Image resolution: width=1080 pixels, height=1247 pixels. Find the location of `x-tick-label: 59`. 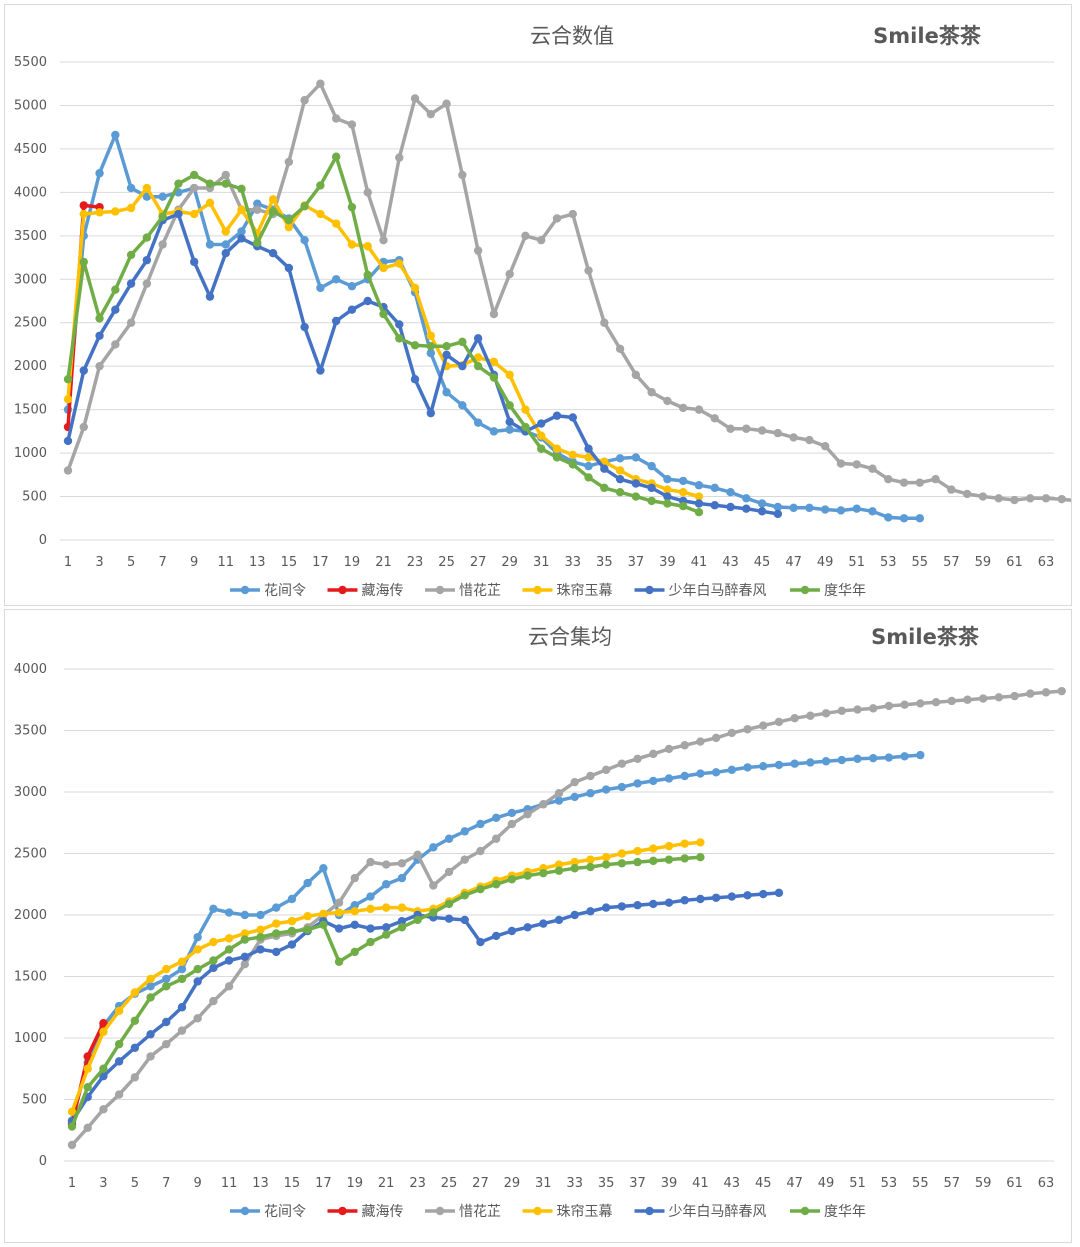

x-tick-label: 59 is located at coordinates (983, 1183).